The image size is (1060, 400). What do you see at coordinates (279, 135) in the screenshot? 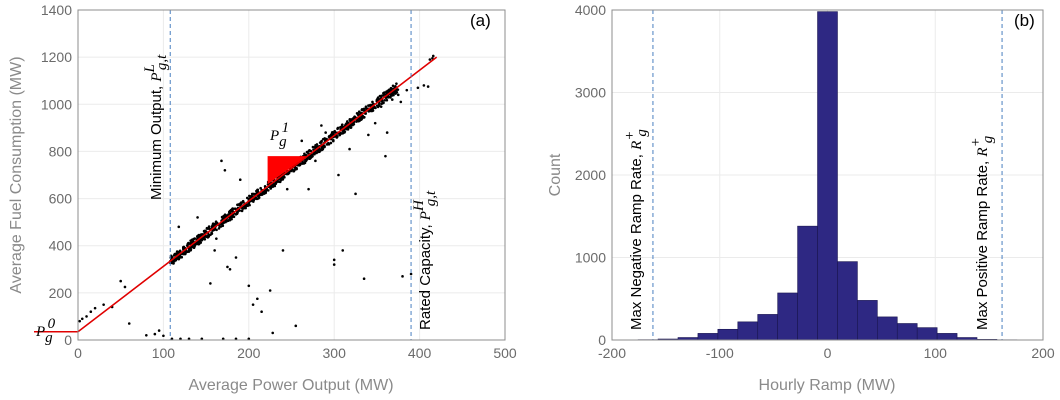
I see `p1-annotation: Pg1` at bounding box center [279, 135].